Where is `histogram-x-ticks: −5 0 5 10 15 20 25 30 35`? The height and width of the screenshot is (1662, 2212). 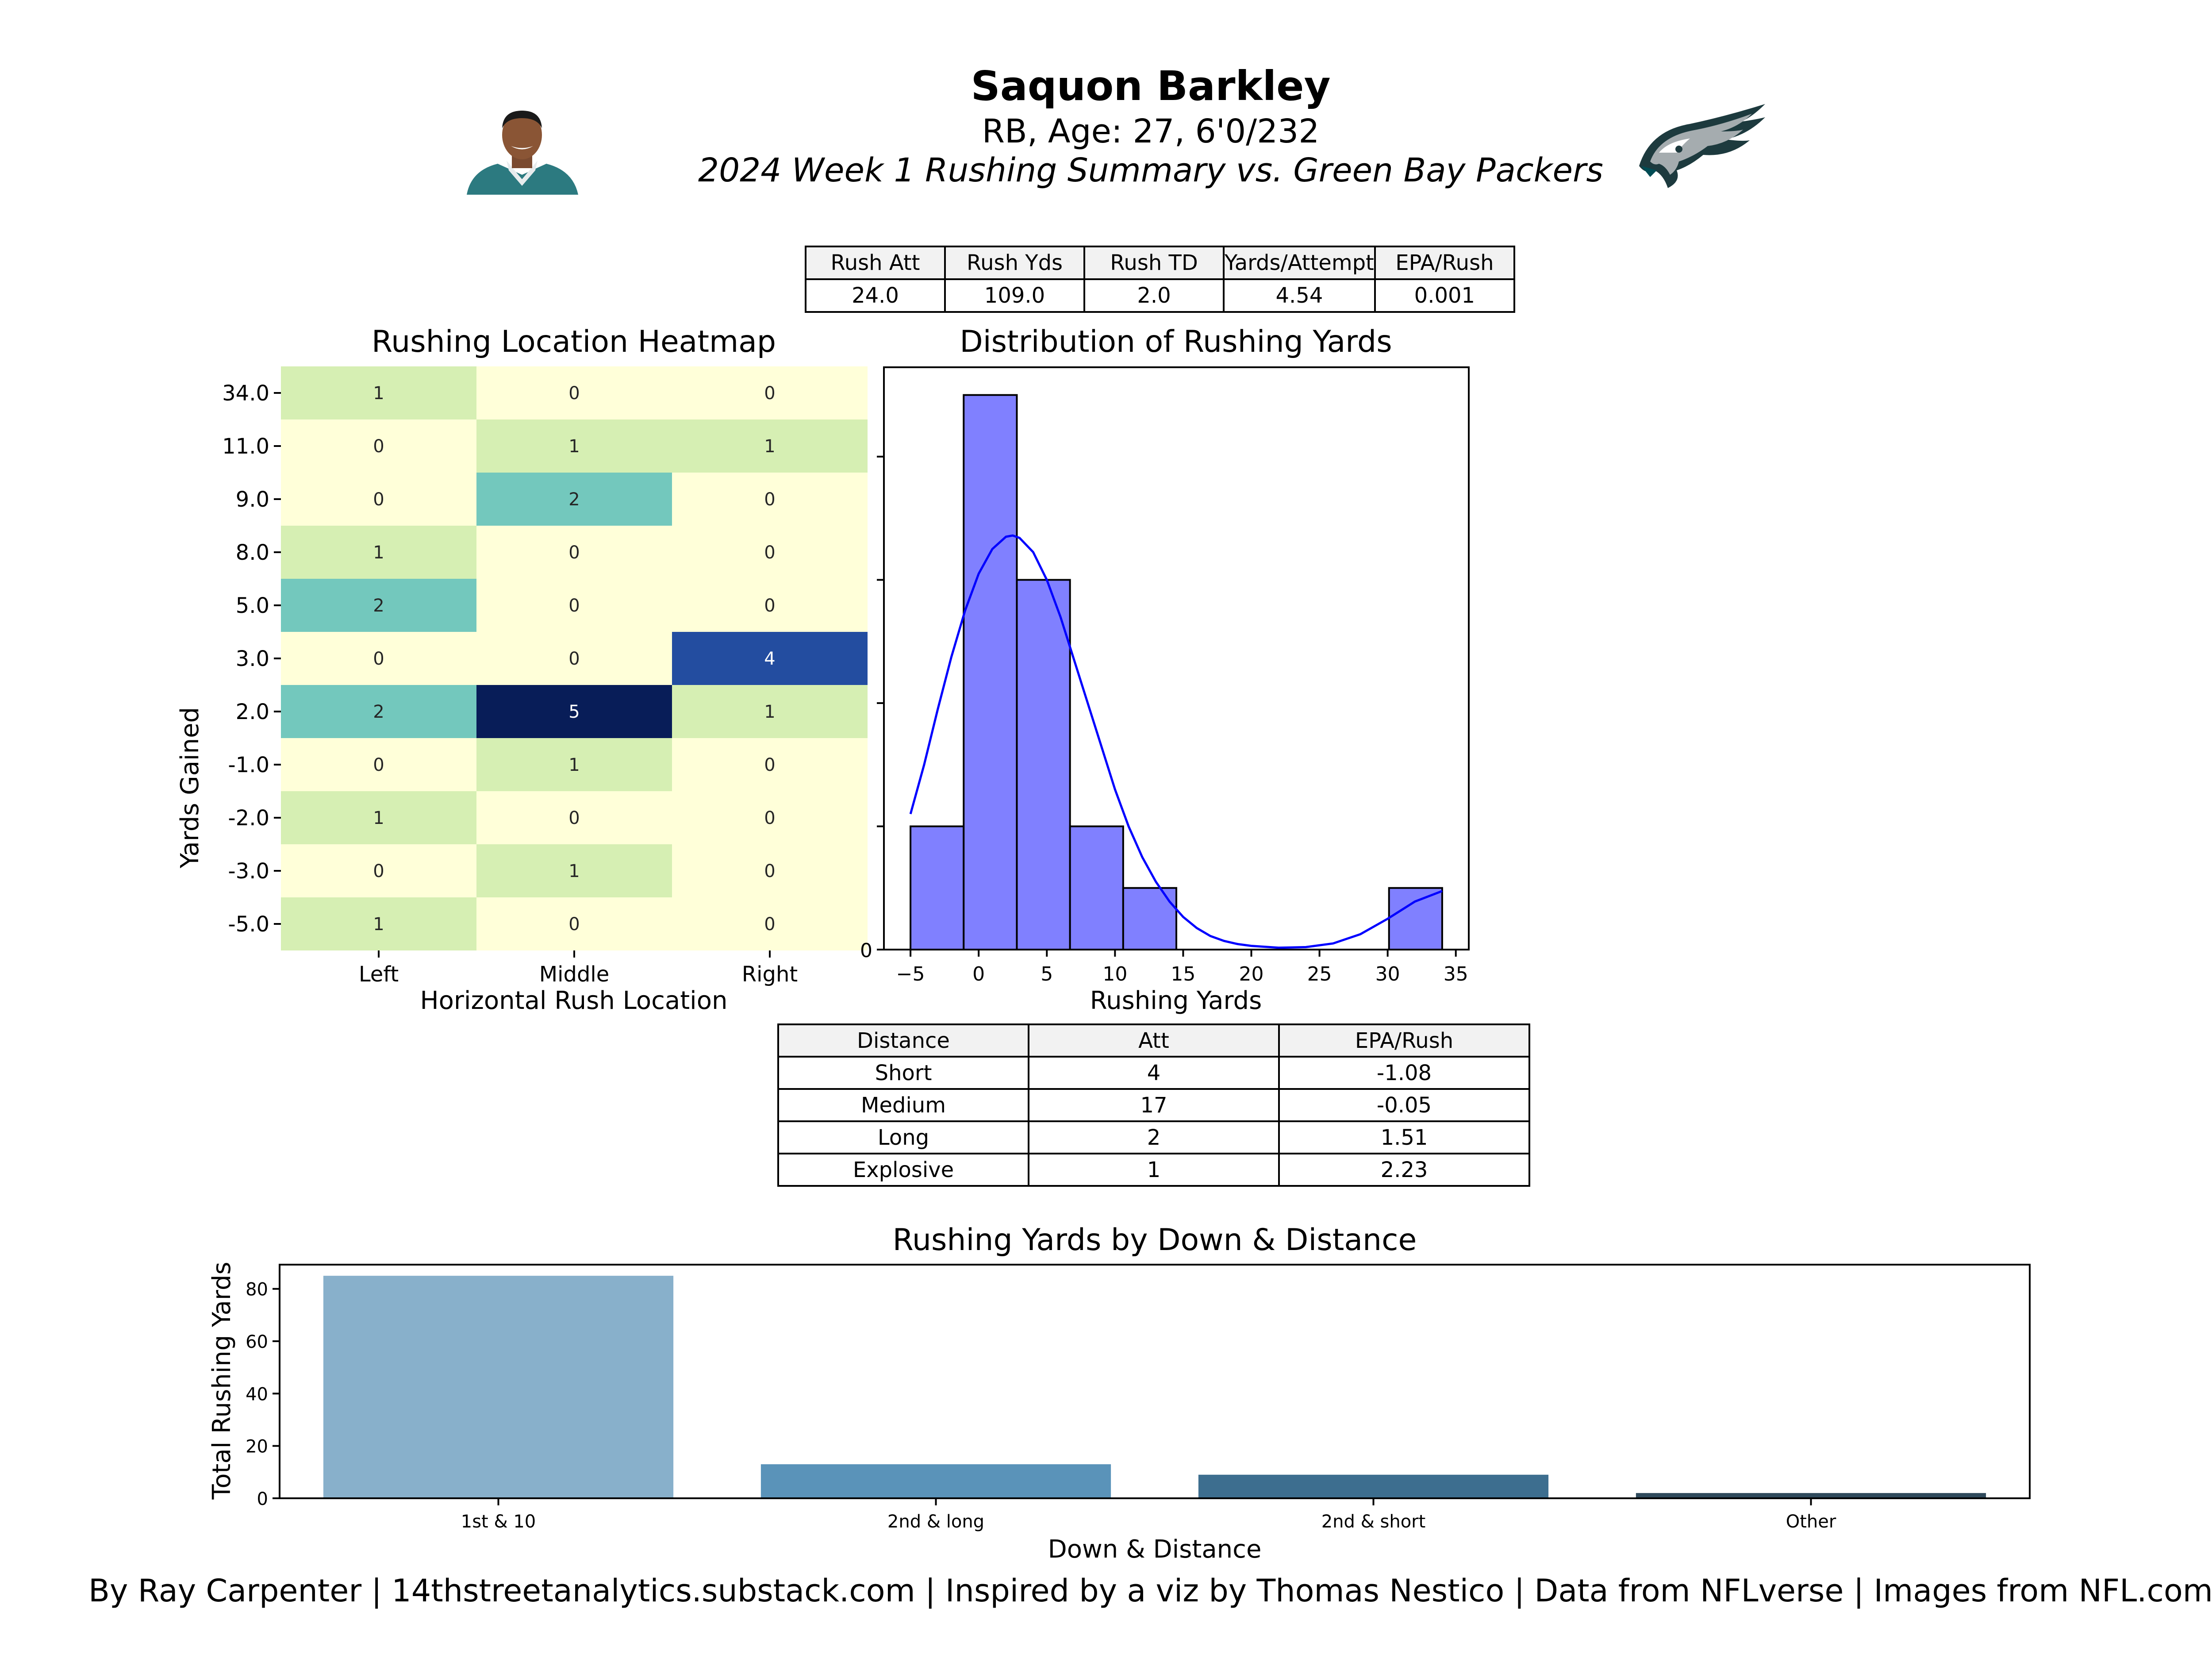
histogram-x-ticks: −5 0 5 10 15 20 25 30 35 is located at coordinates (1182, 967).